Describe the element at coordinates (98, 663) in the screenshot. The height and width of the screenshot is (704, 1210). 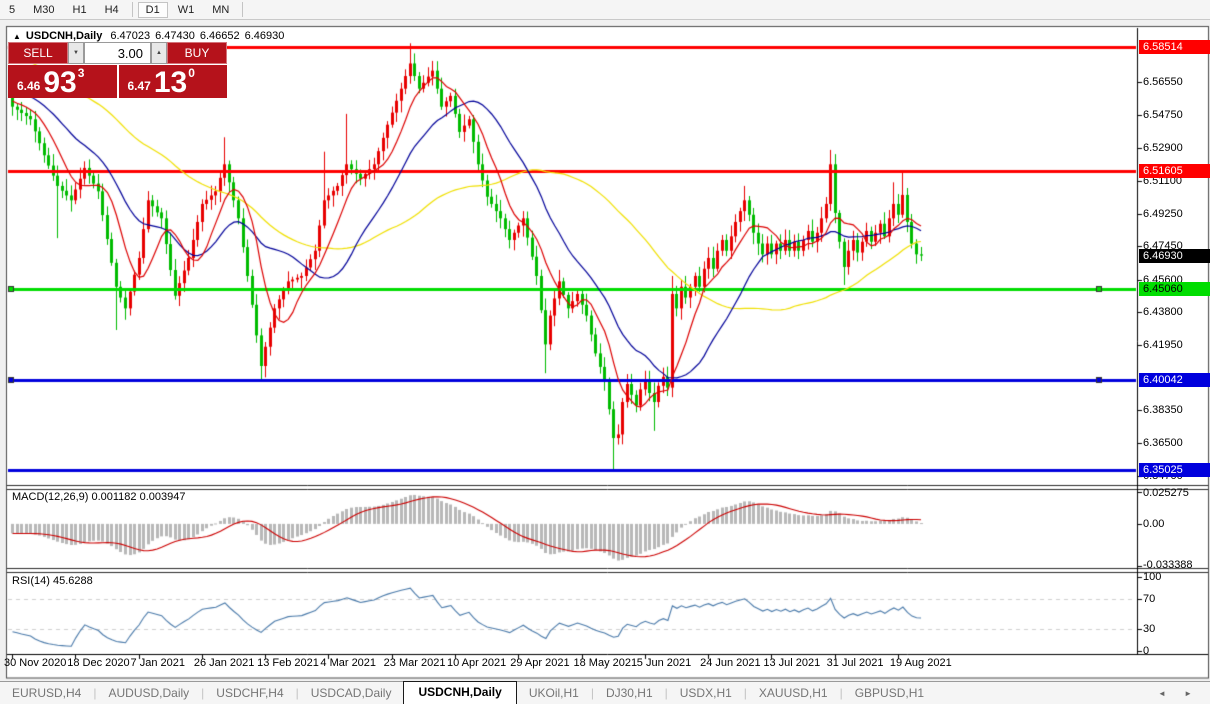
I see `date-axis-label: 18 Dec 2020` at that location.